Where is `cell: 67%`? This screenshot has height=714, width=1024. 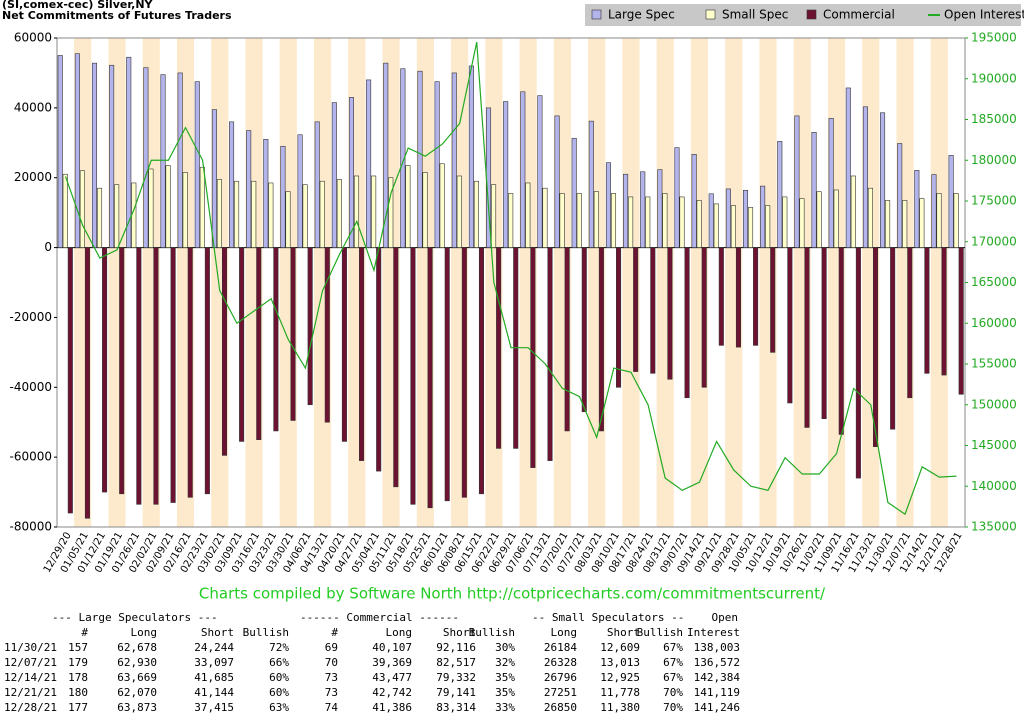
cell: 67% is located at coordinates (673, 647).